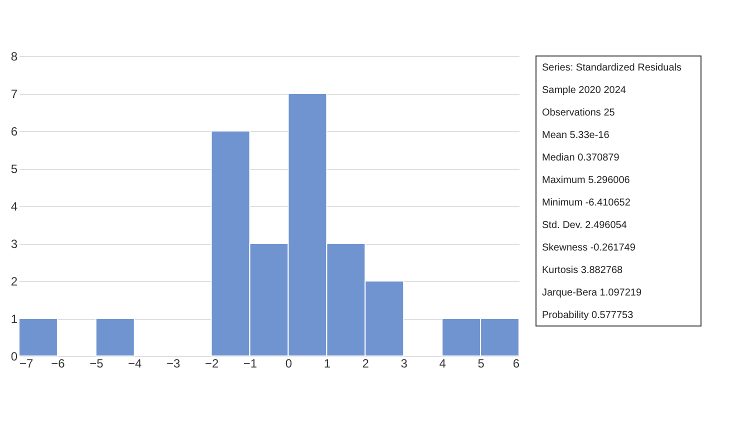 The image size is (752, 432). Describe the element at coordinates (481, 363) in the screenshot. I see `x-tick-label: 5` at that location.